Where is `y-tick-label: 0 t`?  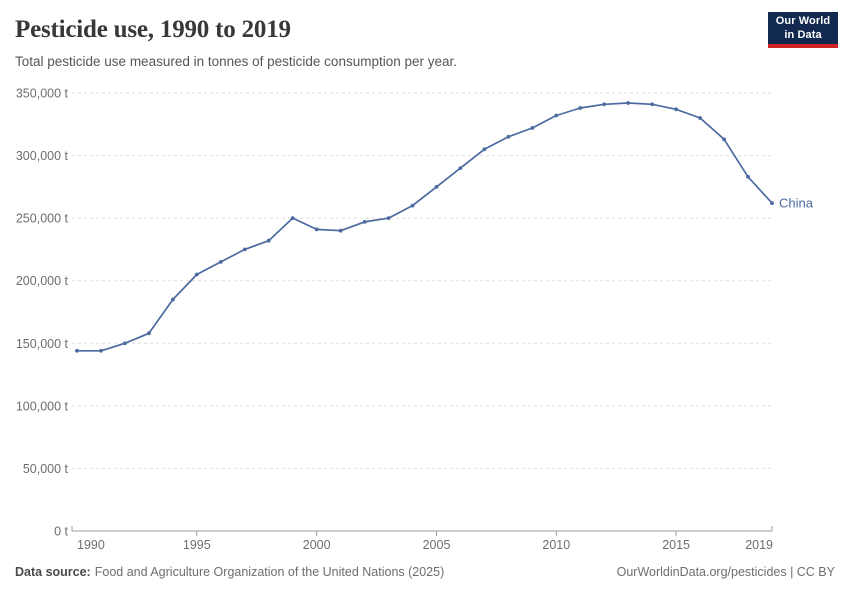
y-tick-label: 0 t is located at coordinates (61, 532).